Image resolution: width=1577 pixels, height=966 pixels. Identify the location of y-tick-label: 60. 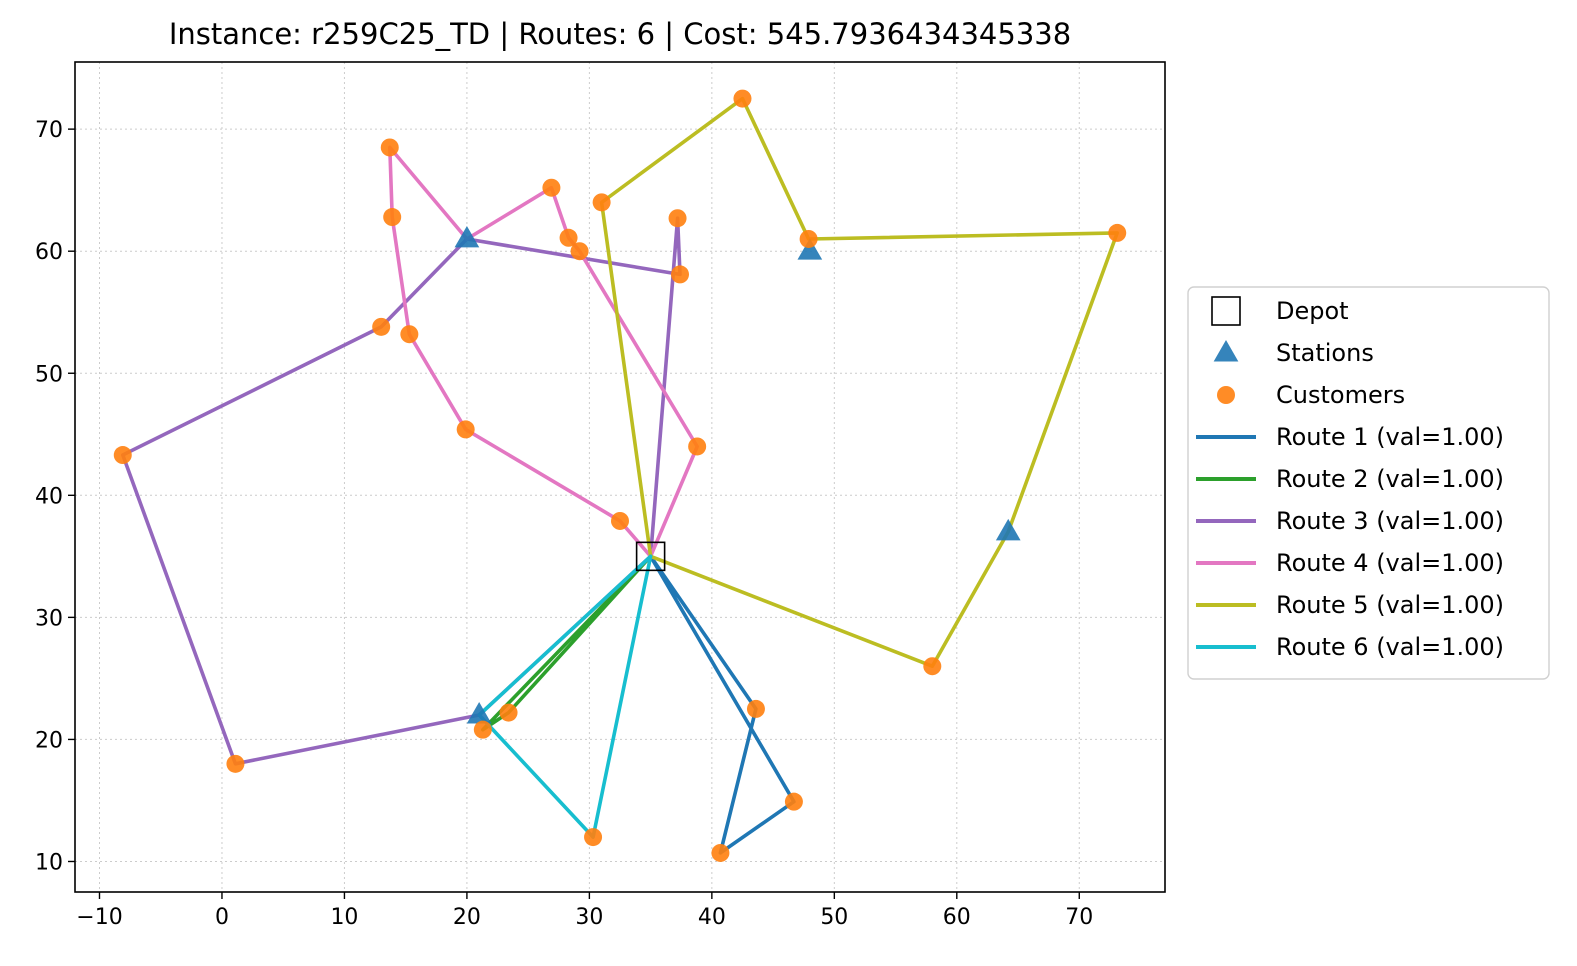
(49, 252).